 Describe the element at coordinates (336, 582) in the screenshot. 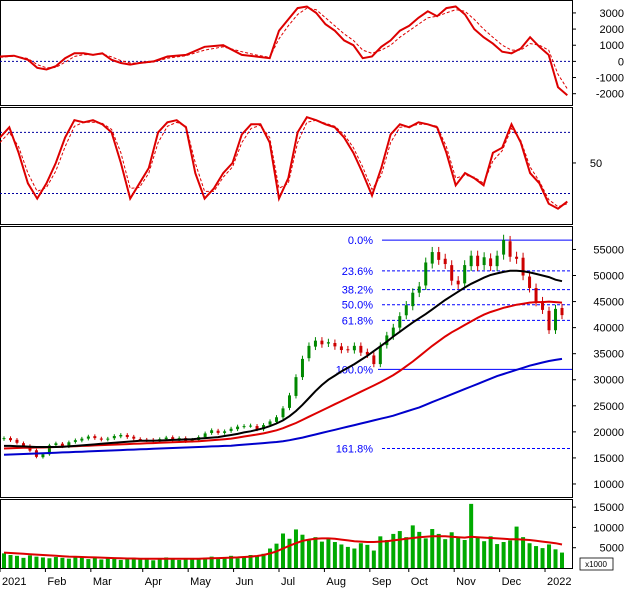

I see `x-axis-tick-label: Aug` at that location.